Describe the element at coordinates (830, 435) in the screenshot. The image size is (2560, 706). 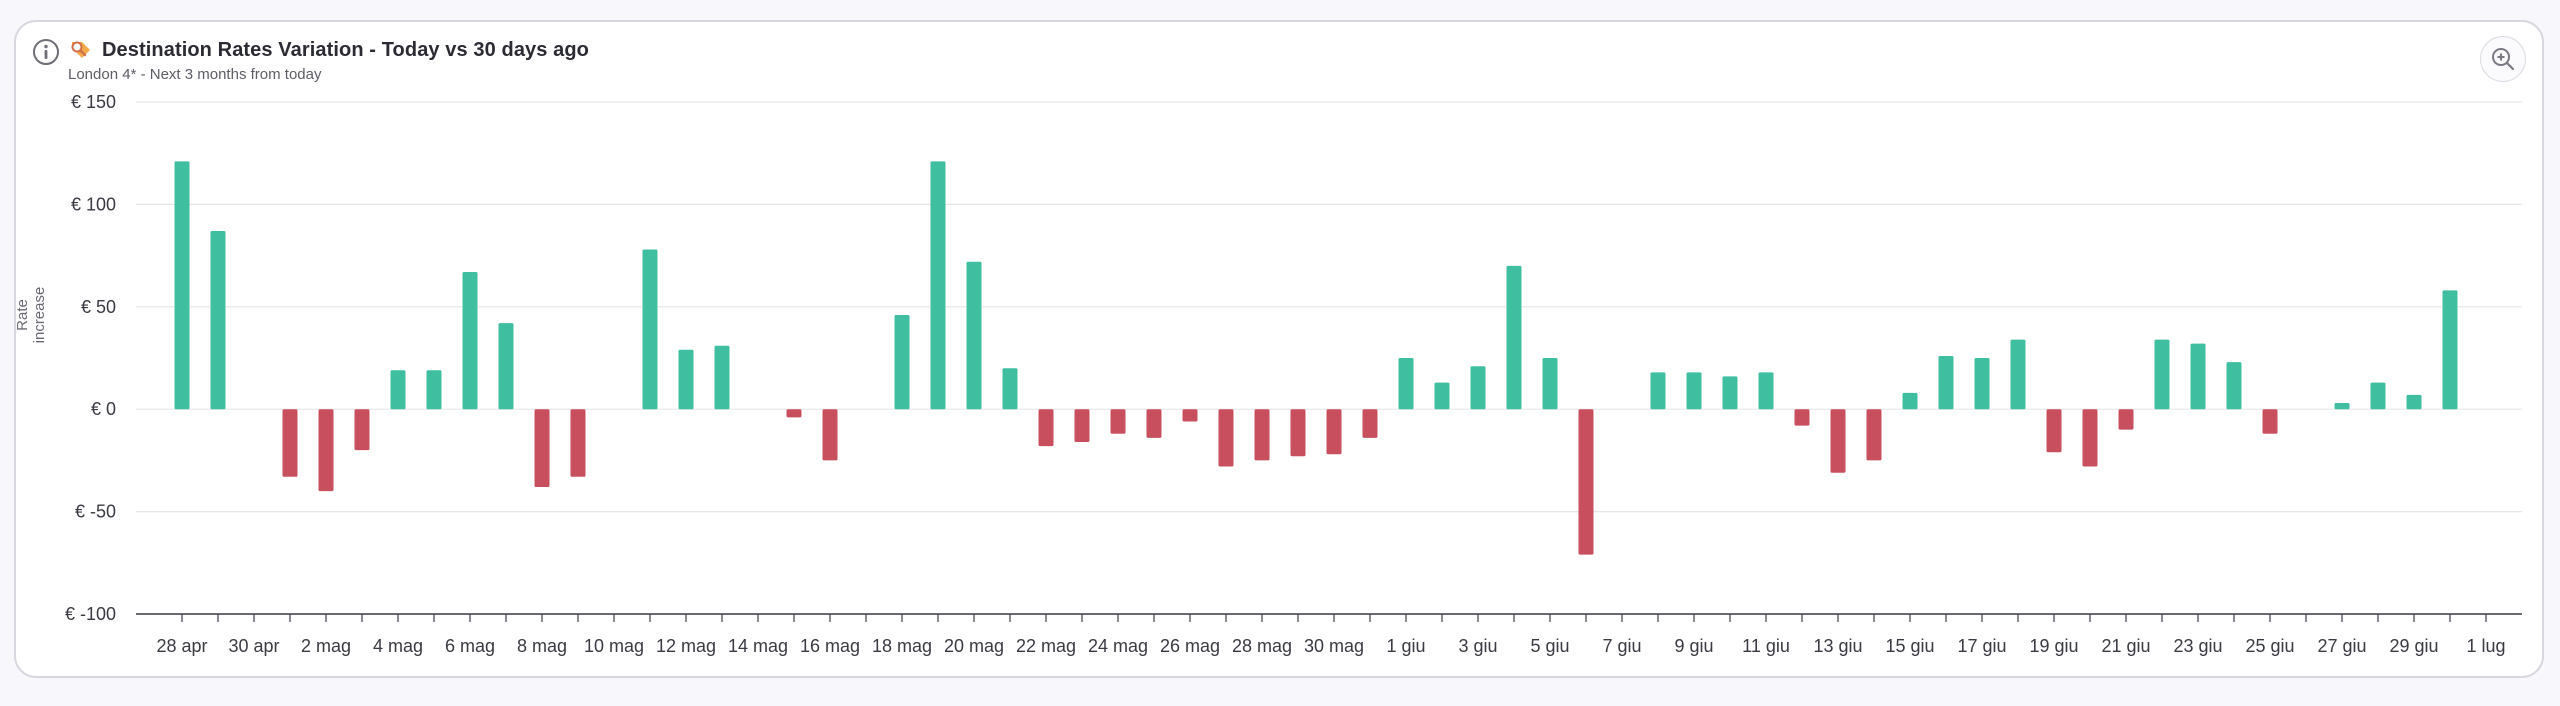
I see `bar-16-mag` at that location.